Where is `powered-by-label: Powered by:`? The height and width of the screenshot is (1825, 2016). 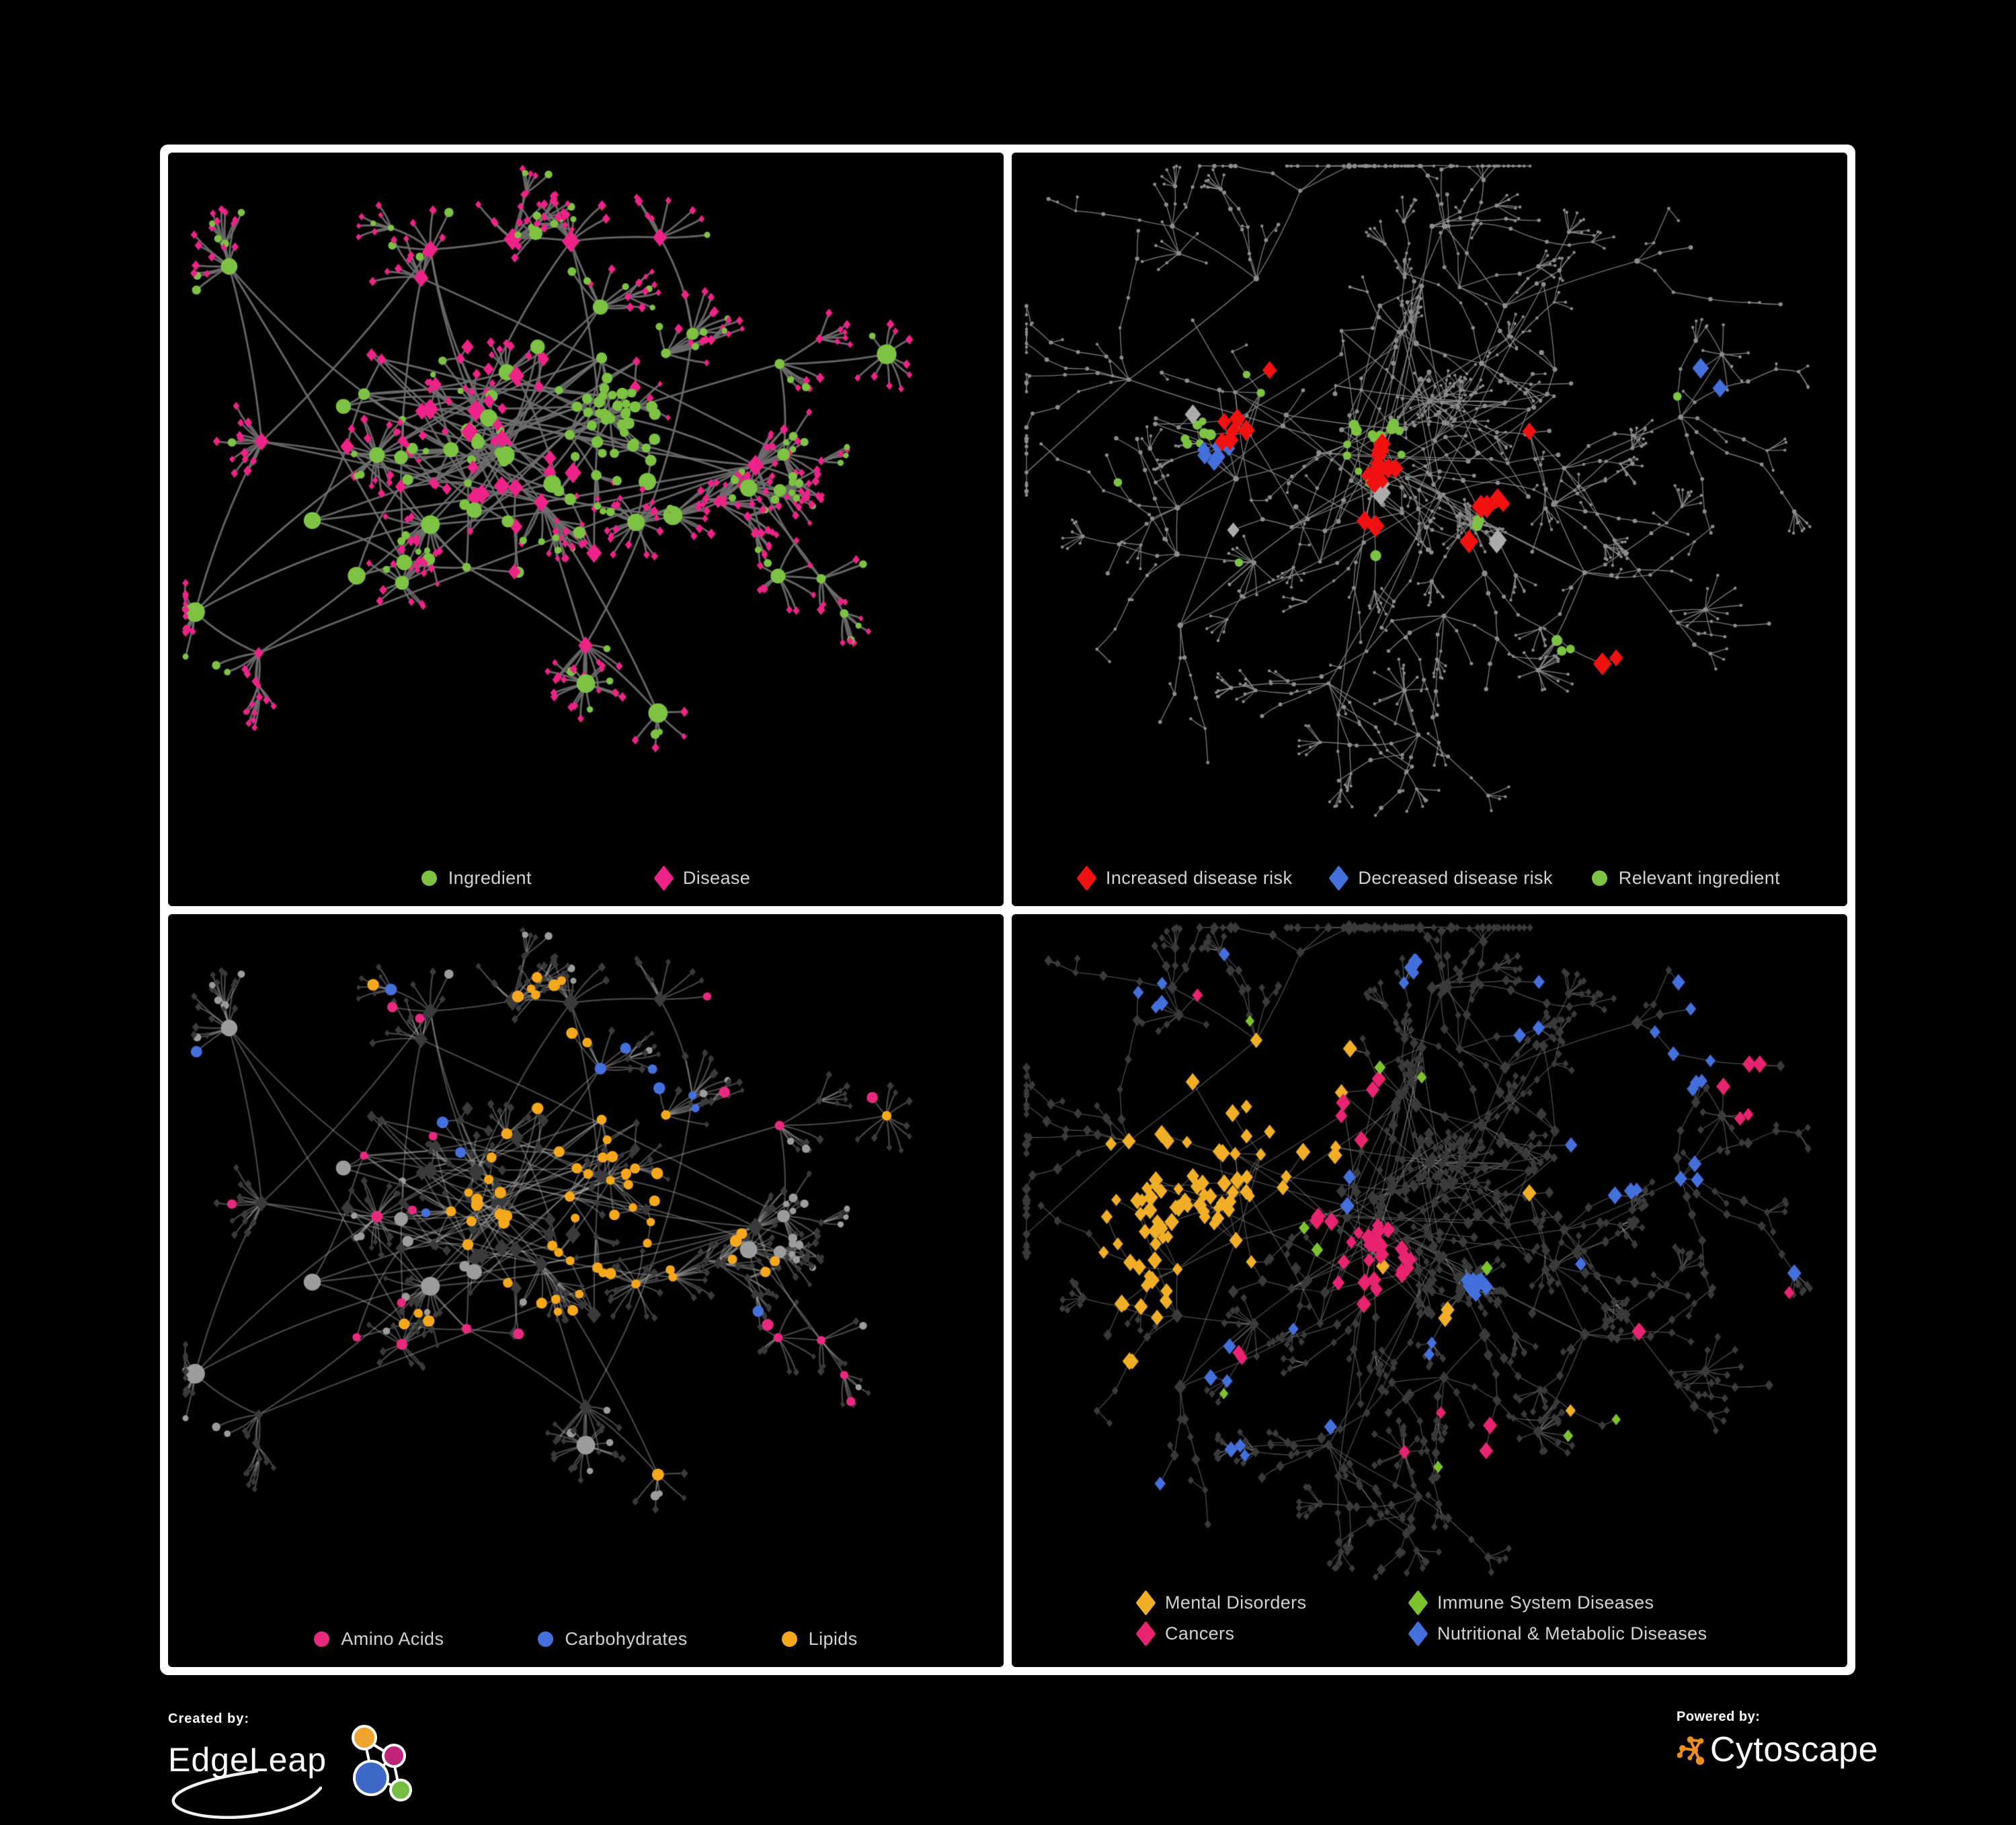
powered-by-label: Powered by: is located at coordinates (1719, 1716).